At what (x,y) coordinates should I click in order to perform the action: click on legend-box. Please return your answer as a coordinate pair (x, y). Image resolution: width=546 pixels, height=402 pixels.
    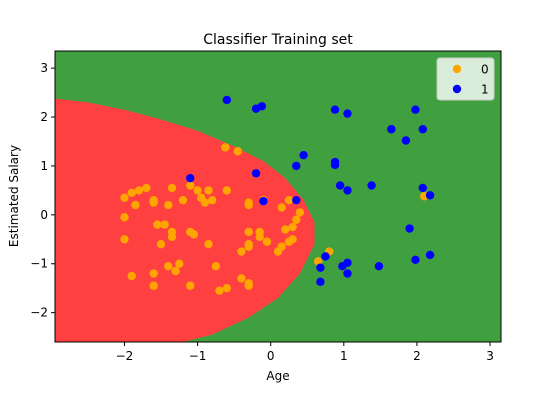
    Looking at the image, I should click on (465, 79).